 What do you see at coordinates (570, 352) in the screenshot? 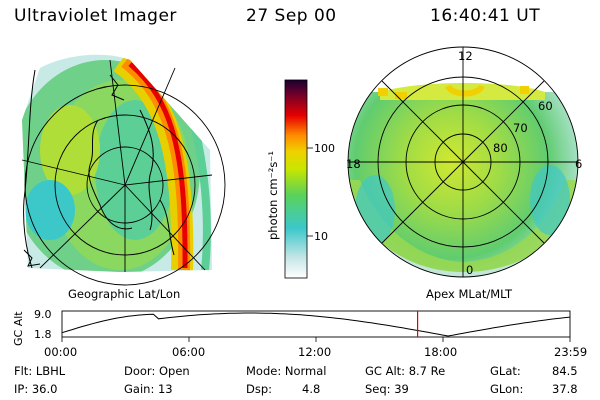
I see `x-tick-2359: 23:59` at bounding box center [570, 352].